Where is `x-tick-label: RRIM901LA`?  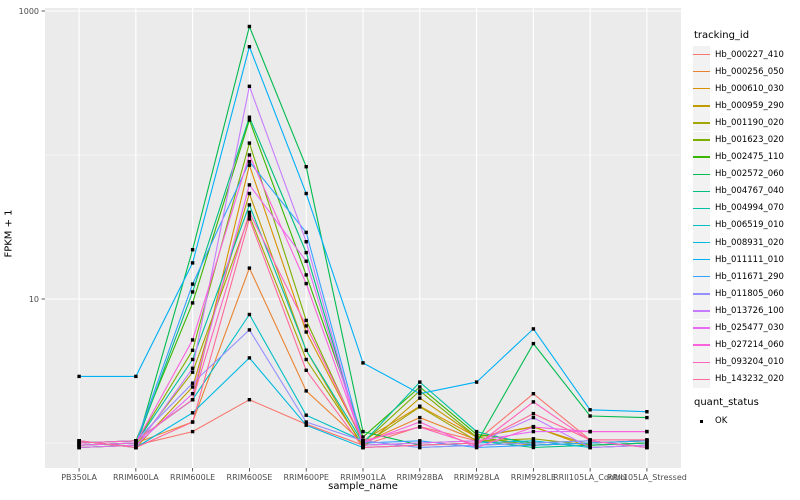 x-tick-label: RRIM901LA is located at coordinates (363, 477).